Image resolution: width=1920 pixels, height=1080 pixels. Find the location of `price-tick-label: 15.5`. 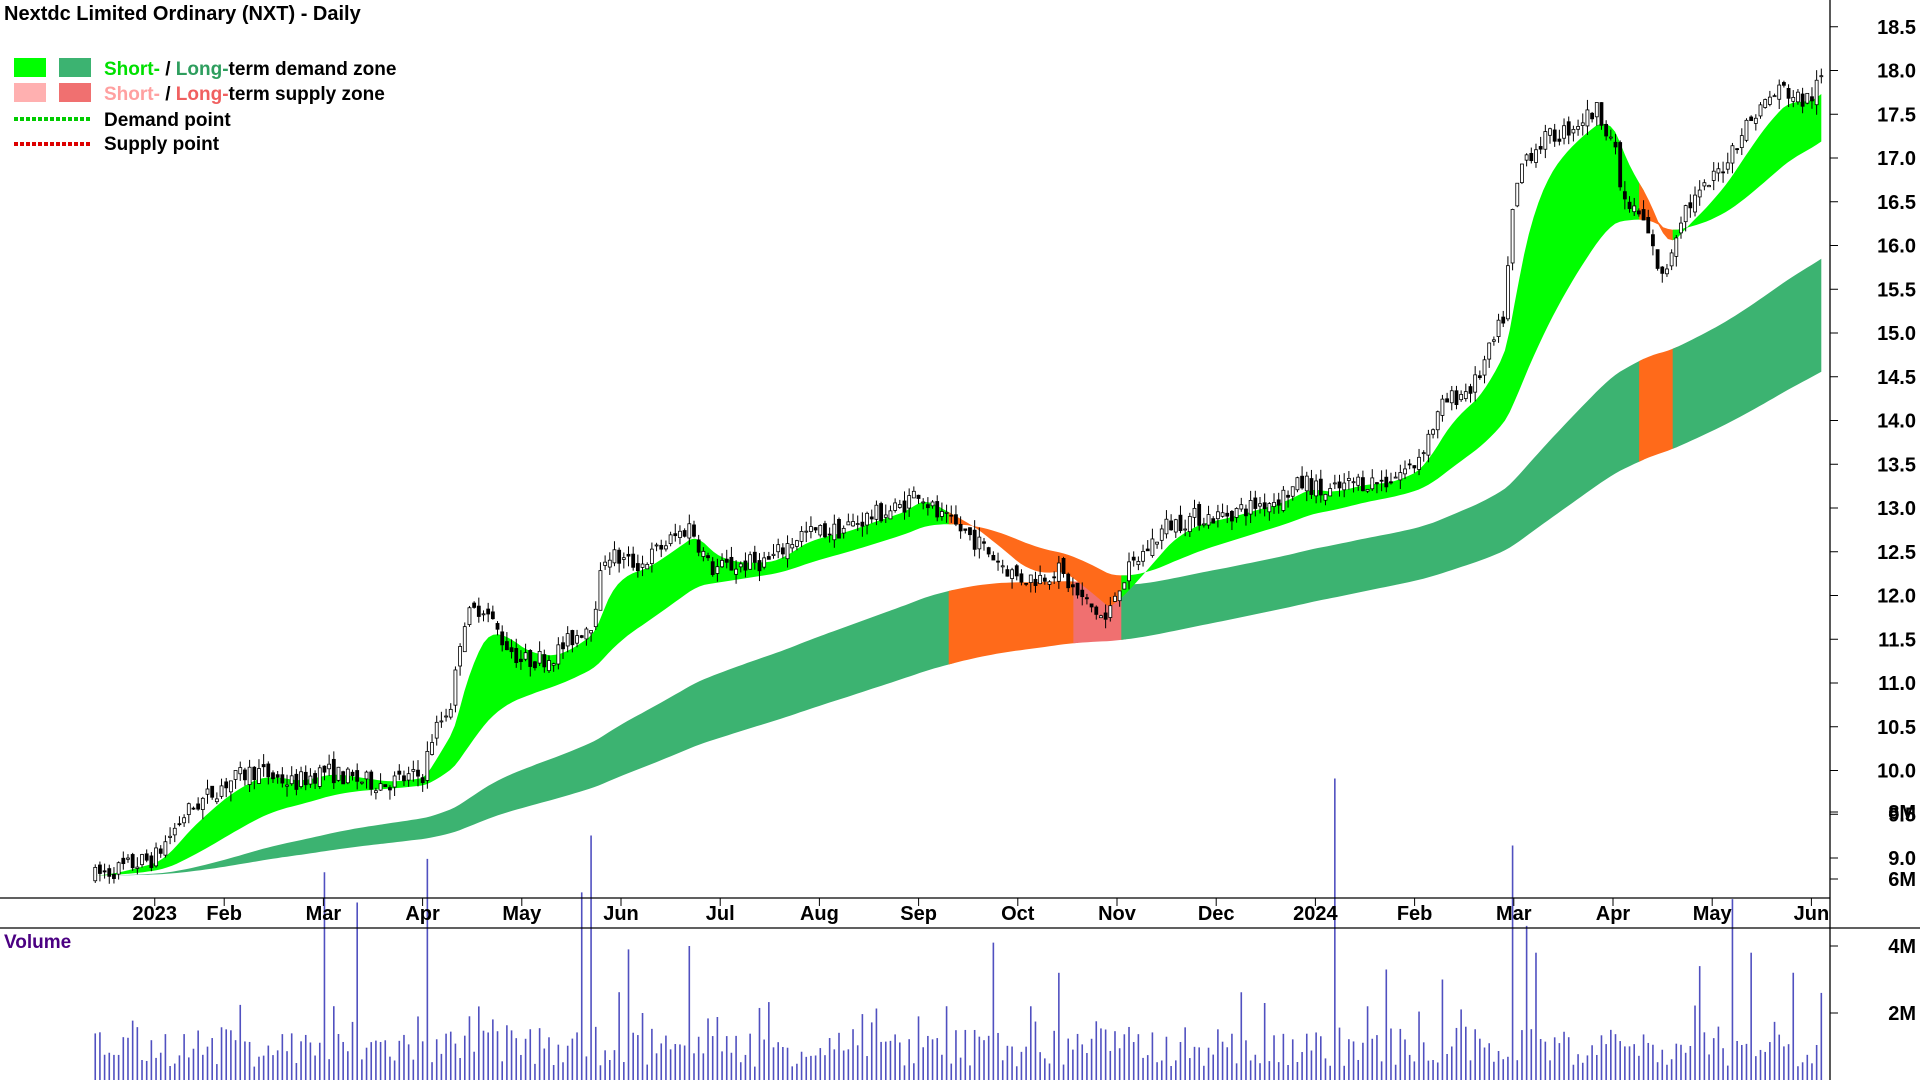

price-tick-label: 15.5 is located at coordinates (1896, 290).